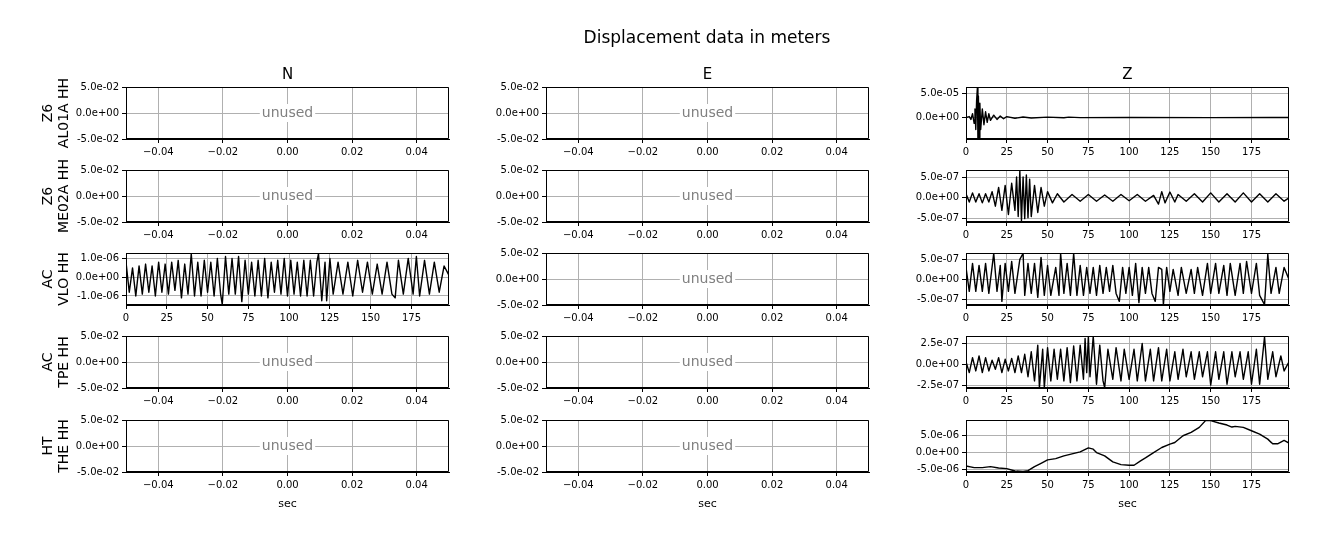  I want to click on y-axis-title: Z6 ME02A HH, so click(54, 196).